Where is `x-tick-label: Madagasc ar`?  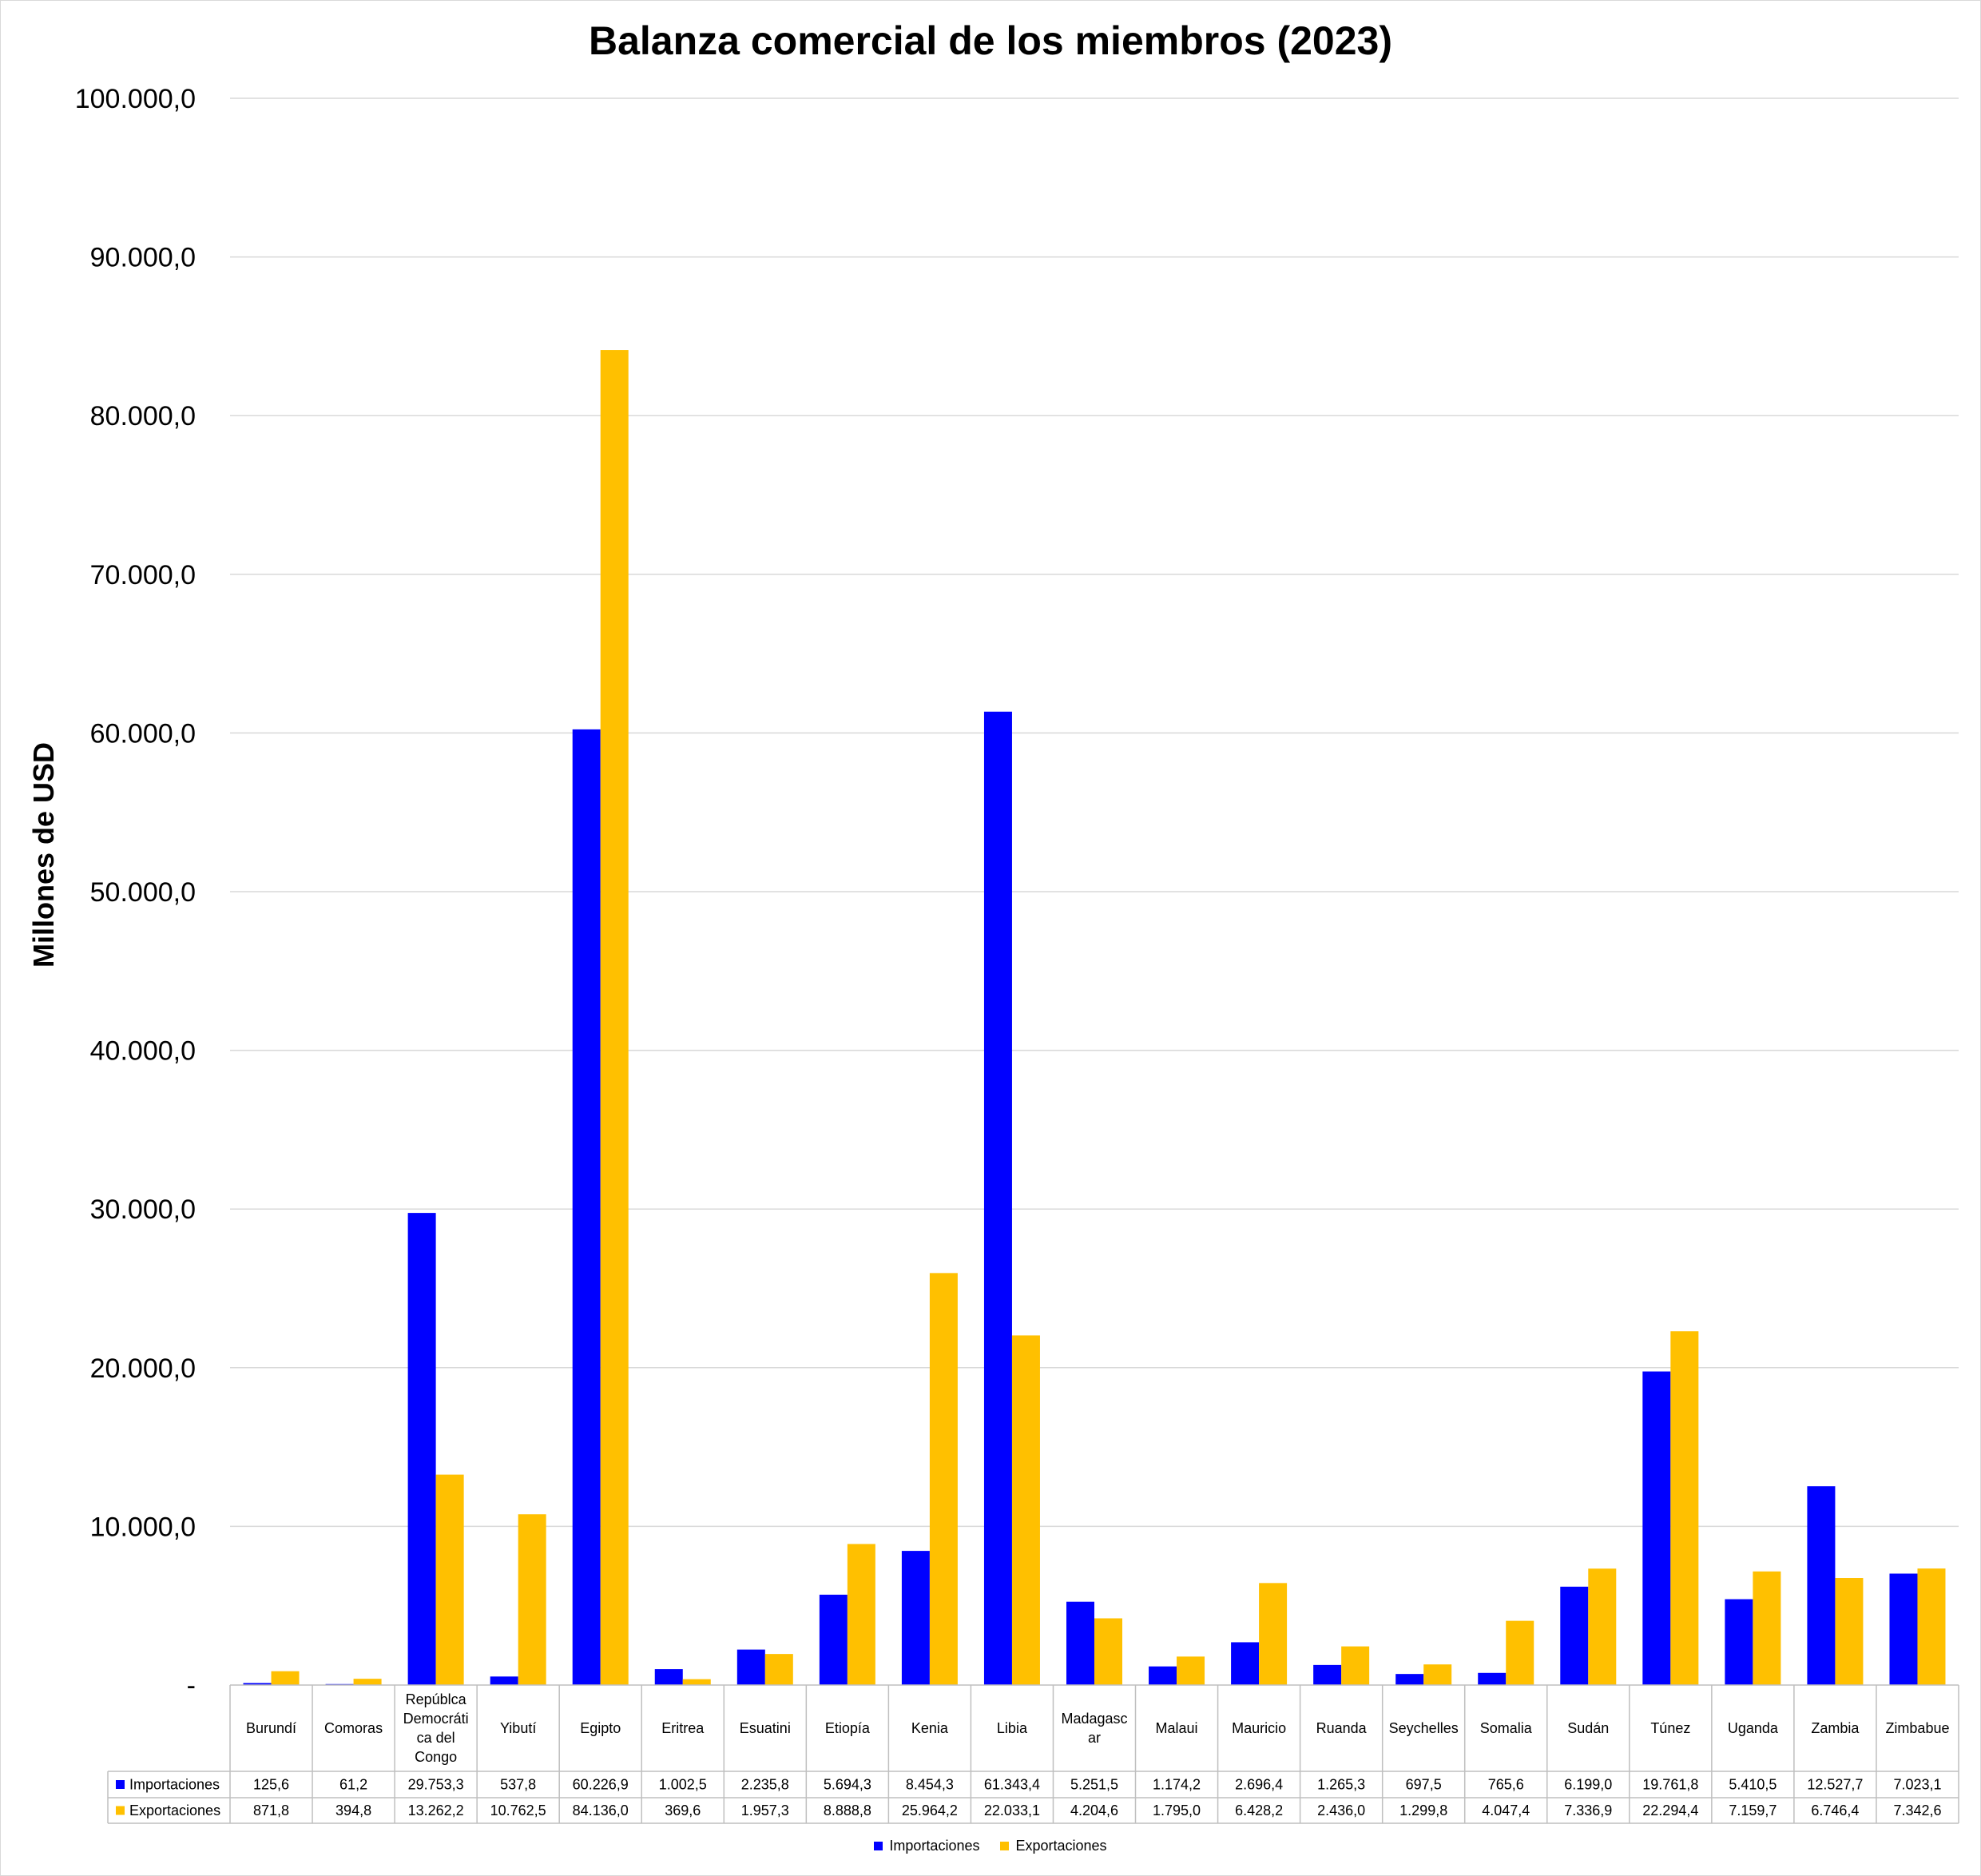
x-tick-label: Madagasc ar is located at coordinates (1094, 1728).